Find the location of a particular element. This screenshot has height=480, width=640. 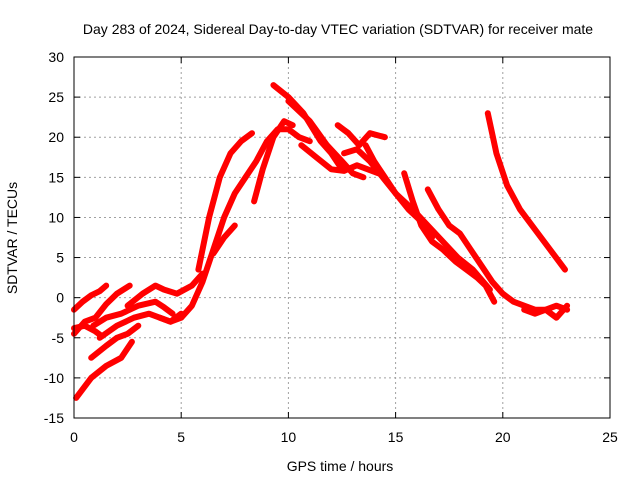

y-tick-label: -5 is located at coordinates (58, 338).